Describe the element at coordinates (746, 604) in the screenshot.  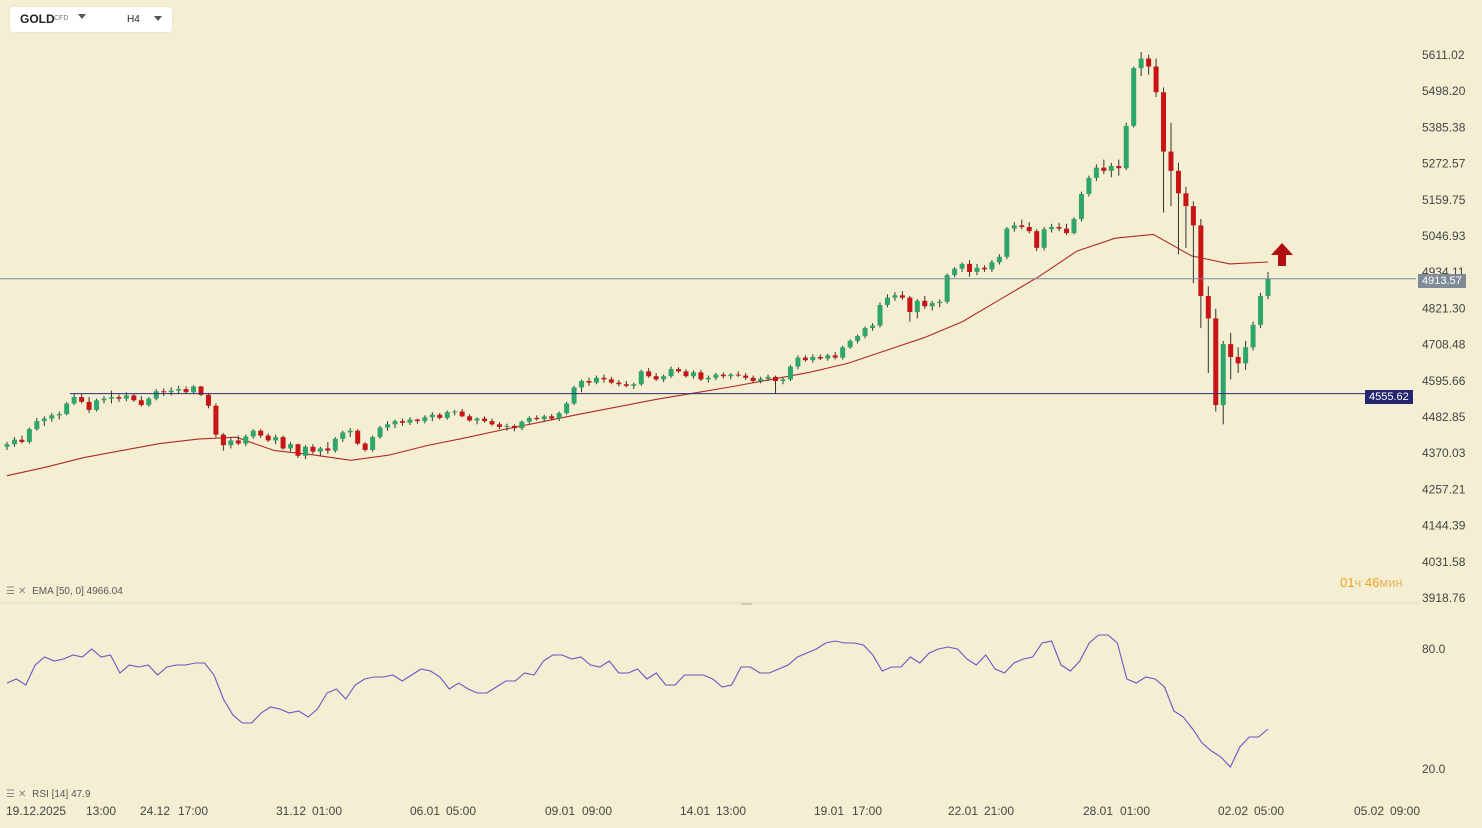
I see `pane-resize-handle` at that location.